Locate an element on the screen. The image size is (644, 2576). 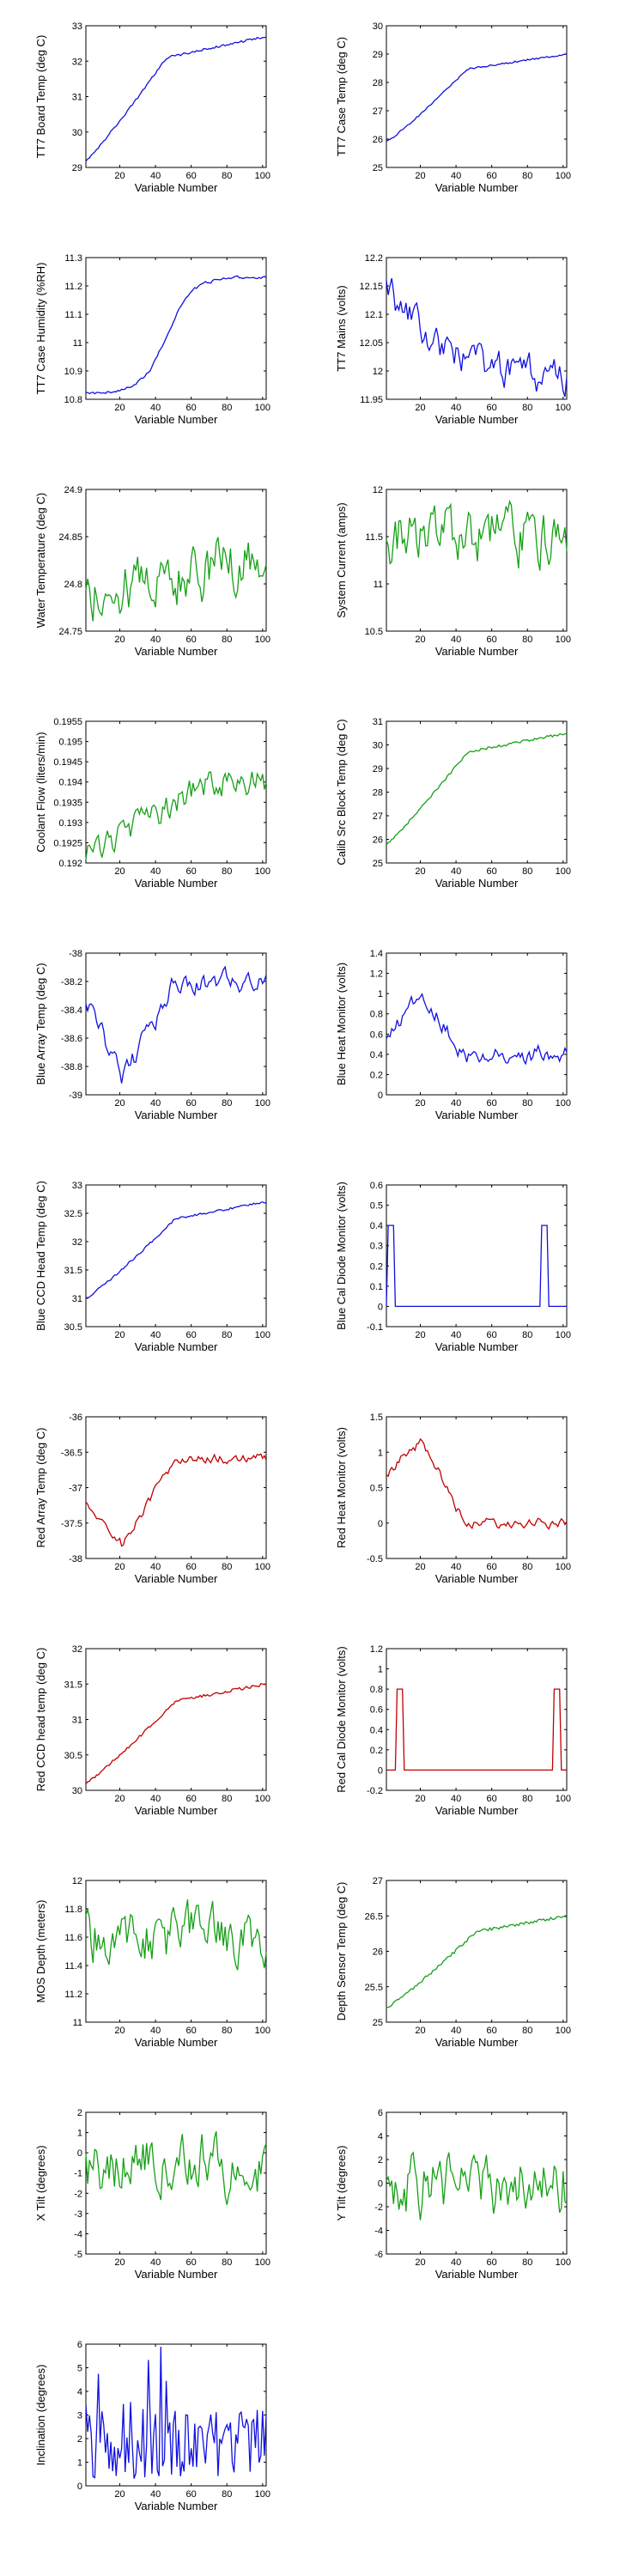
y-axis-label: Water Temperature (deg C) is located at coordinates (40, 561).